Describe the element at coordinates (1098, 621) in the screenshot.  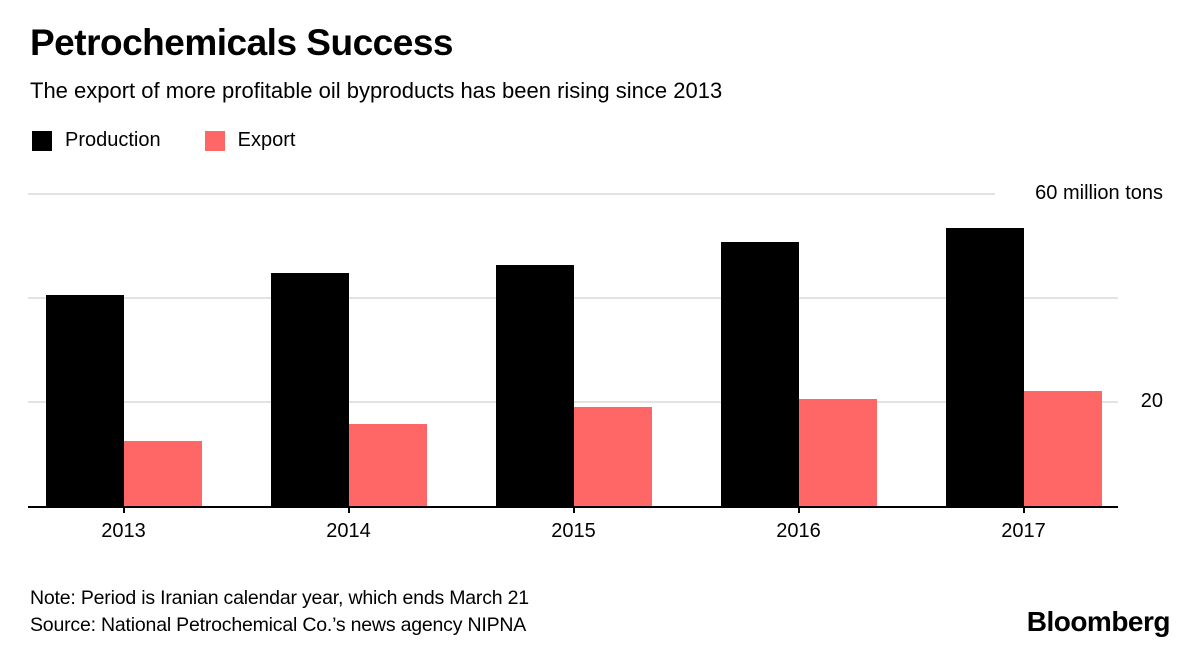
I see `bloomberg-logo: Bloomberg` at that location.